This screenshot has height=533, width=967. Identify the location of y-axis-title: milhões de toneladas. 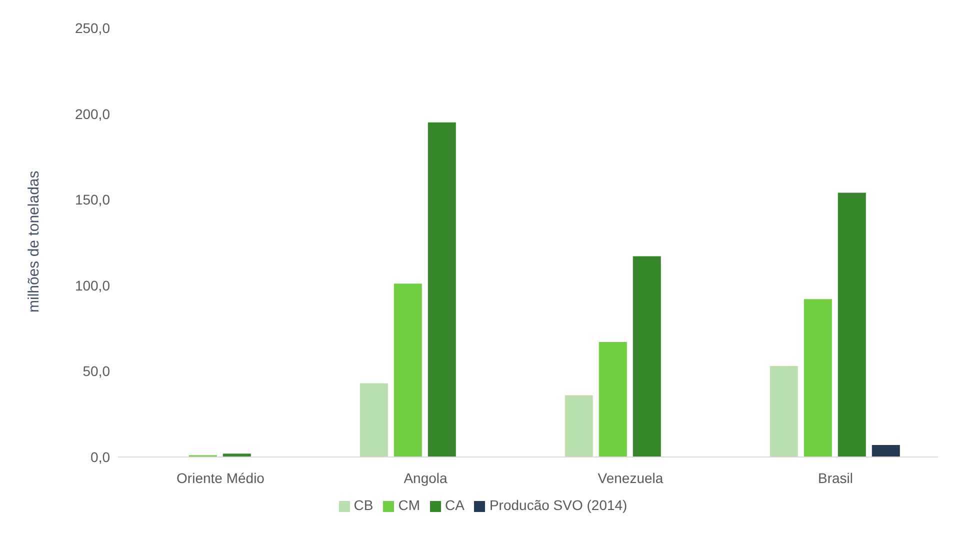
(33, 241).